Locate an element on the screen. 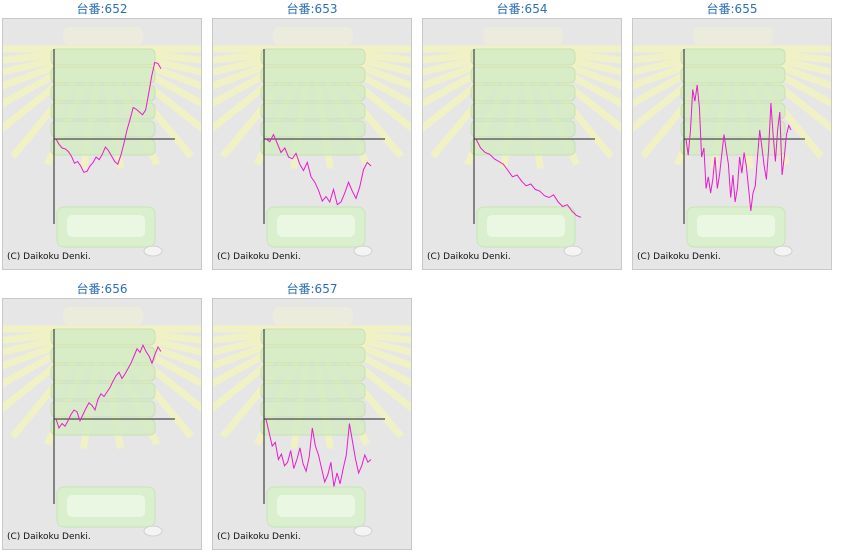  machine-number-link: 台番:655 is located at coordinates (732, 9).